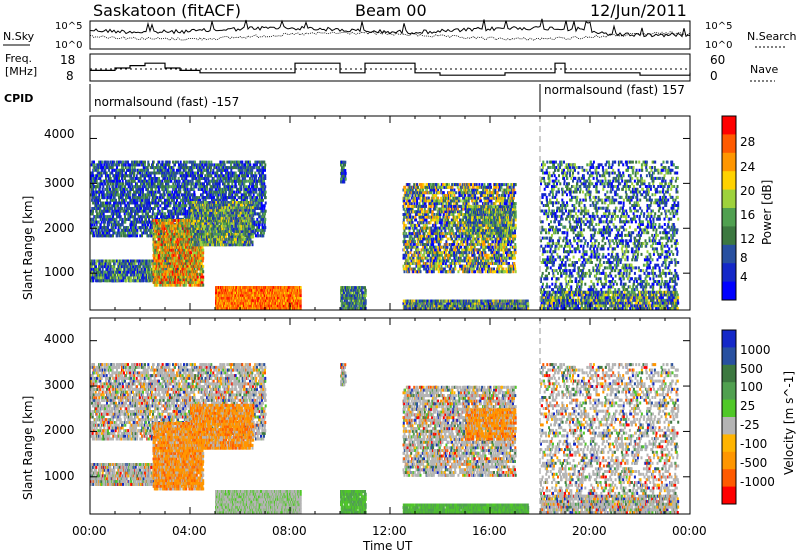  Describe the element at coordinates (717, 60) in the screenshot. I see `nave-tick-top: 60` at that location.